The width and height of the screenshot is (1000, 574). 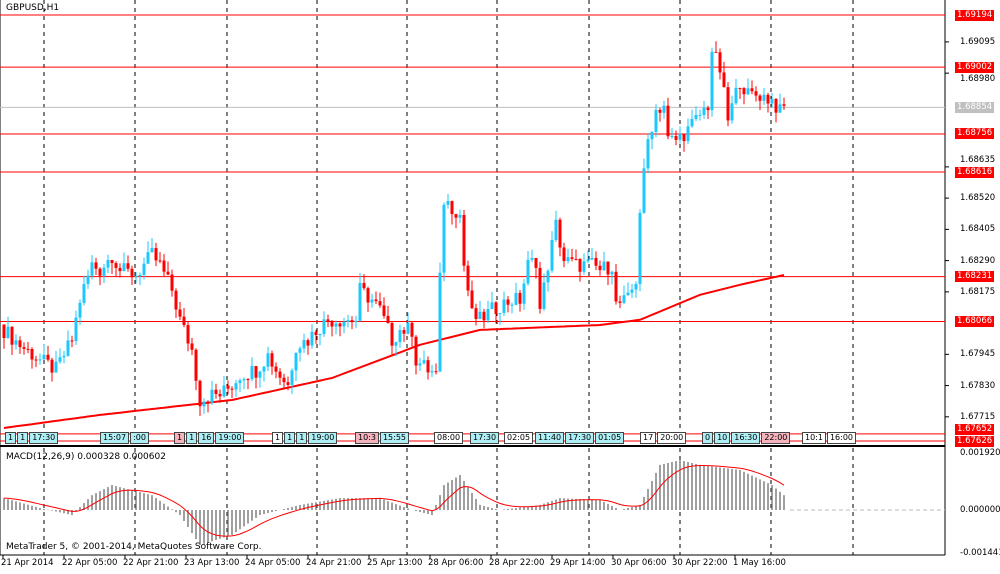 What do you see at coordinates (980, 510) in the screenshot?
I see `macd-tick-label: 0.000000` at bounding box center [980, 510].